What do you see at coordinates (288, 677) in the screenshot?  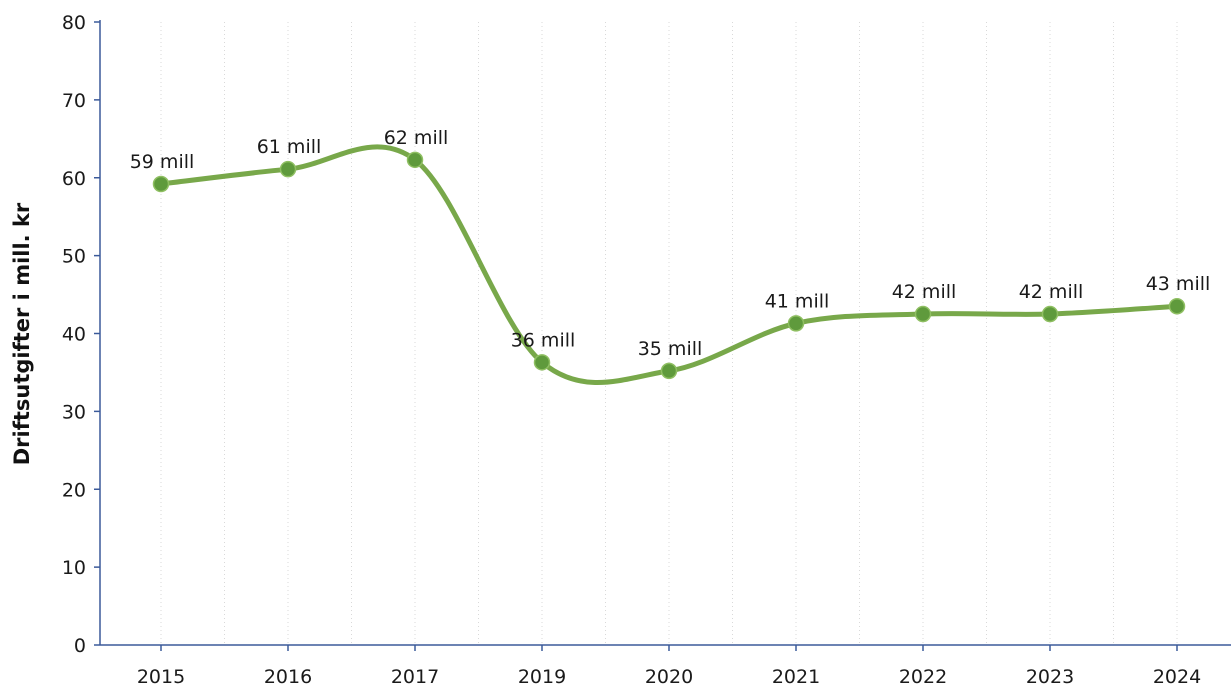 I see `x-tick-label: 2016` at bounding box center [288, 677].